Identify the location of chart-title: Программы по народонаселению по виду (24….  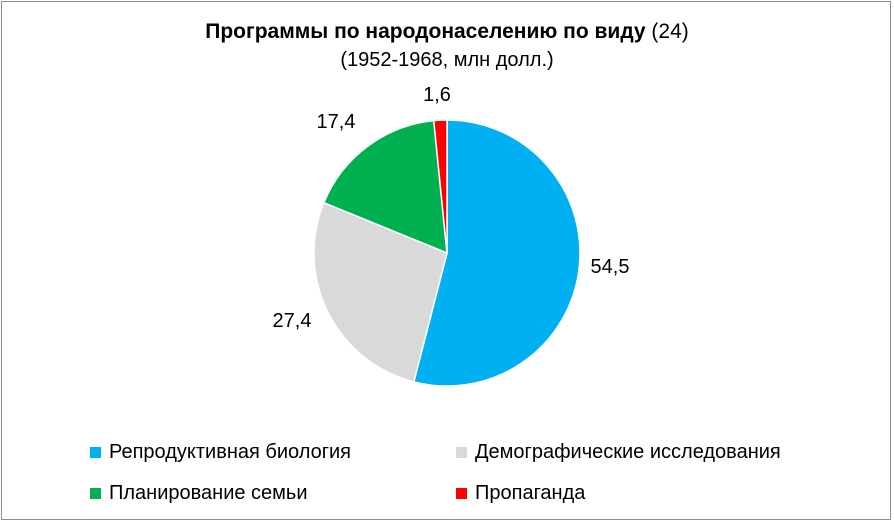
(447, 32).